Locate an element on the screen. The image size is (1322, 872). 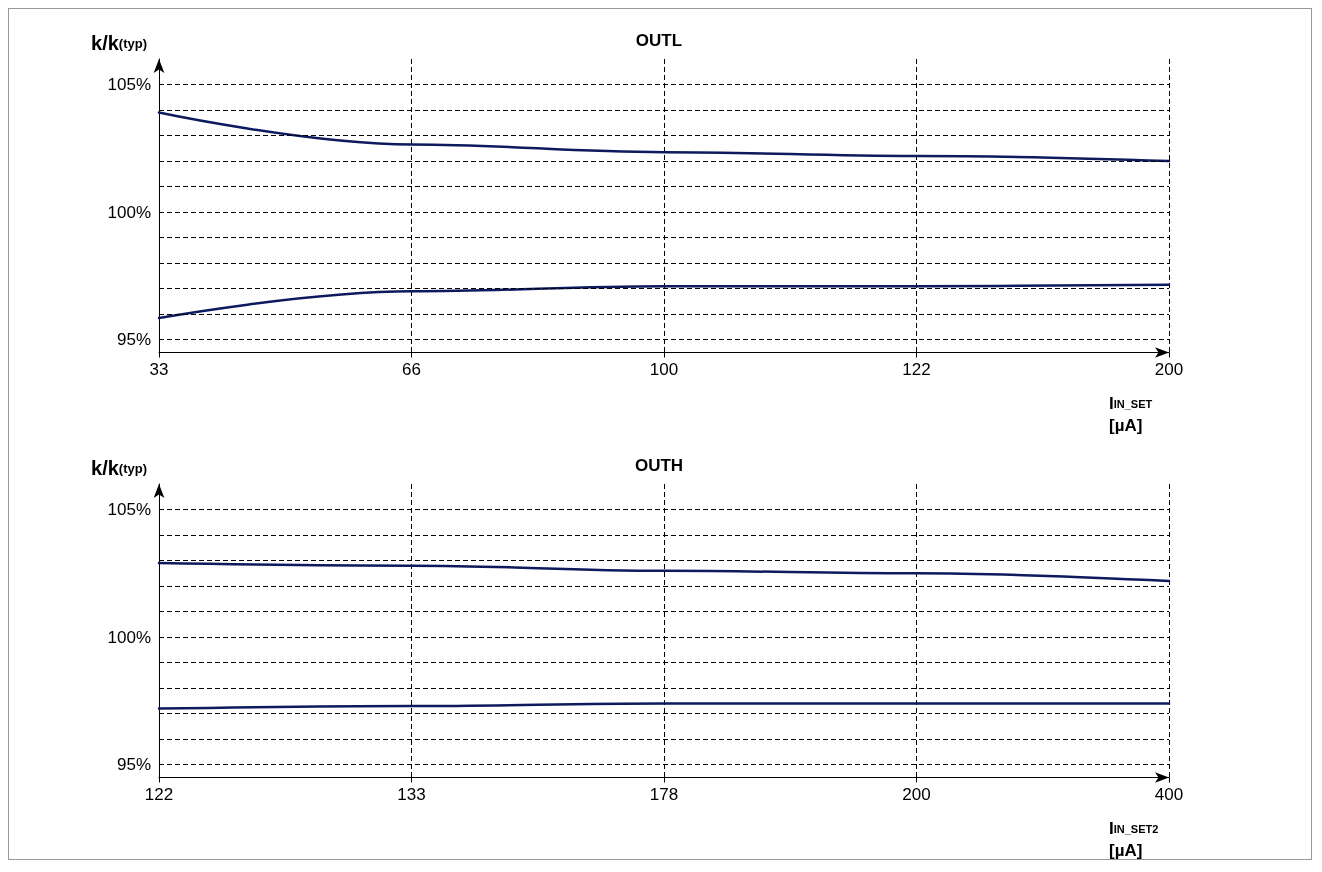
x-axis-title: IIN_SET2 [µA] is located at coordinates (1134, 839).